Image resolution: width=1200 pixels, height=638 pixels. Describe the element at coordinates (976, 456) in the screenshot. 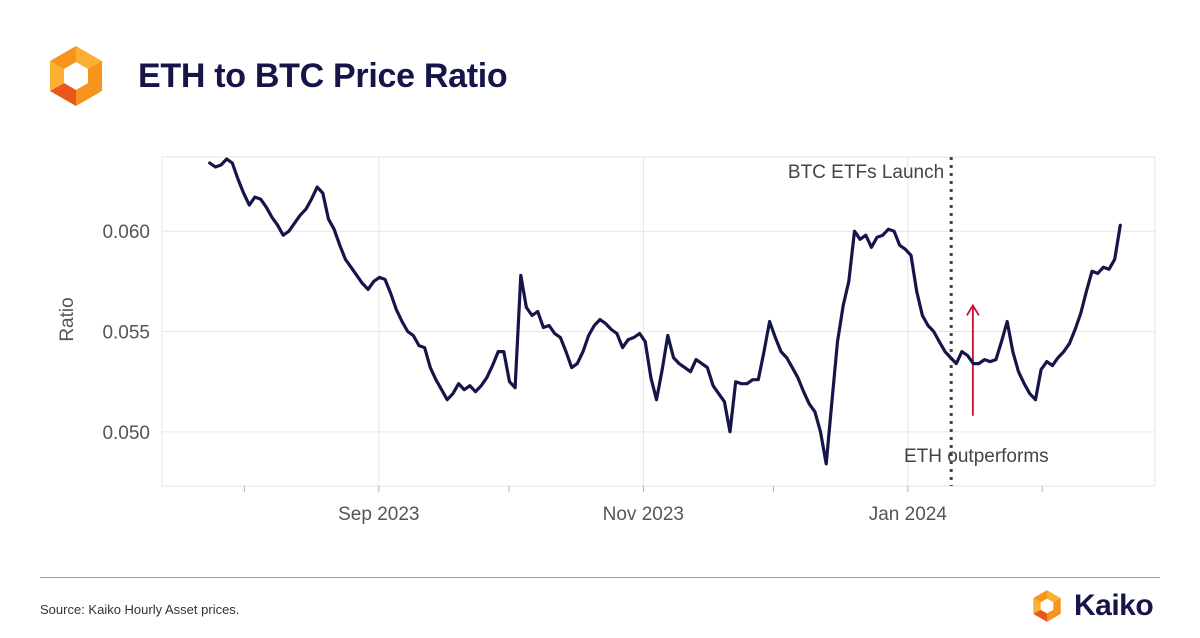

I see `outperform-label: ETH outperforms` at that location.